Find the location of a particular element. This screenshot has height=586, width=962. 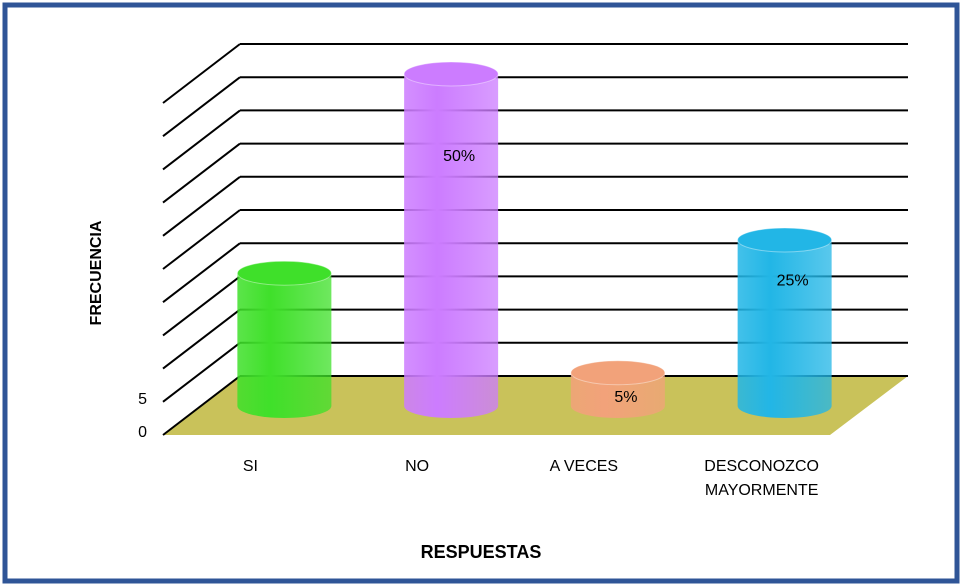

x-tick-label: NO is located at coordinates (417, 466).